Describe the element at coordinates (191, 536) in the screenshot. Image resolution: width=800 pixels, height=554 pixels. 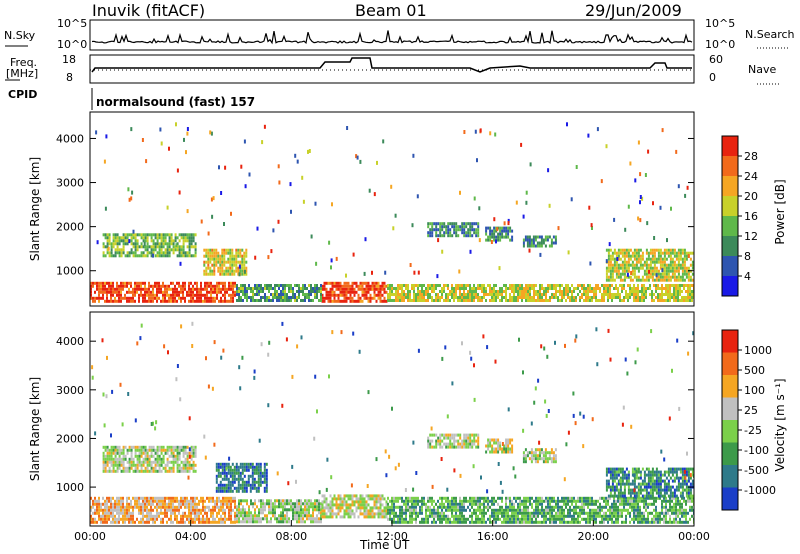
I see `x-tick-label-1: 04:00` at that location.